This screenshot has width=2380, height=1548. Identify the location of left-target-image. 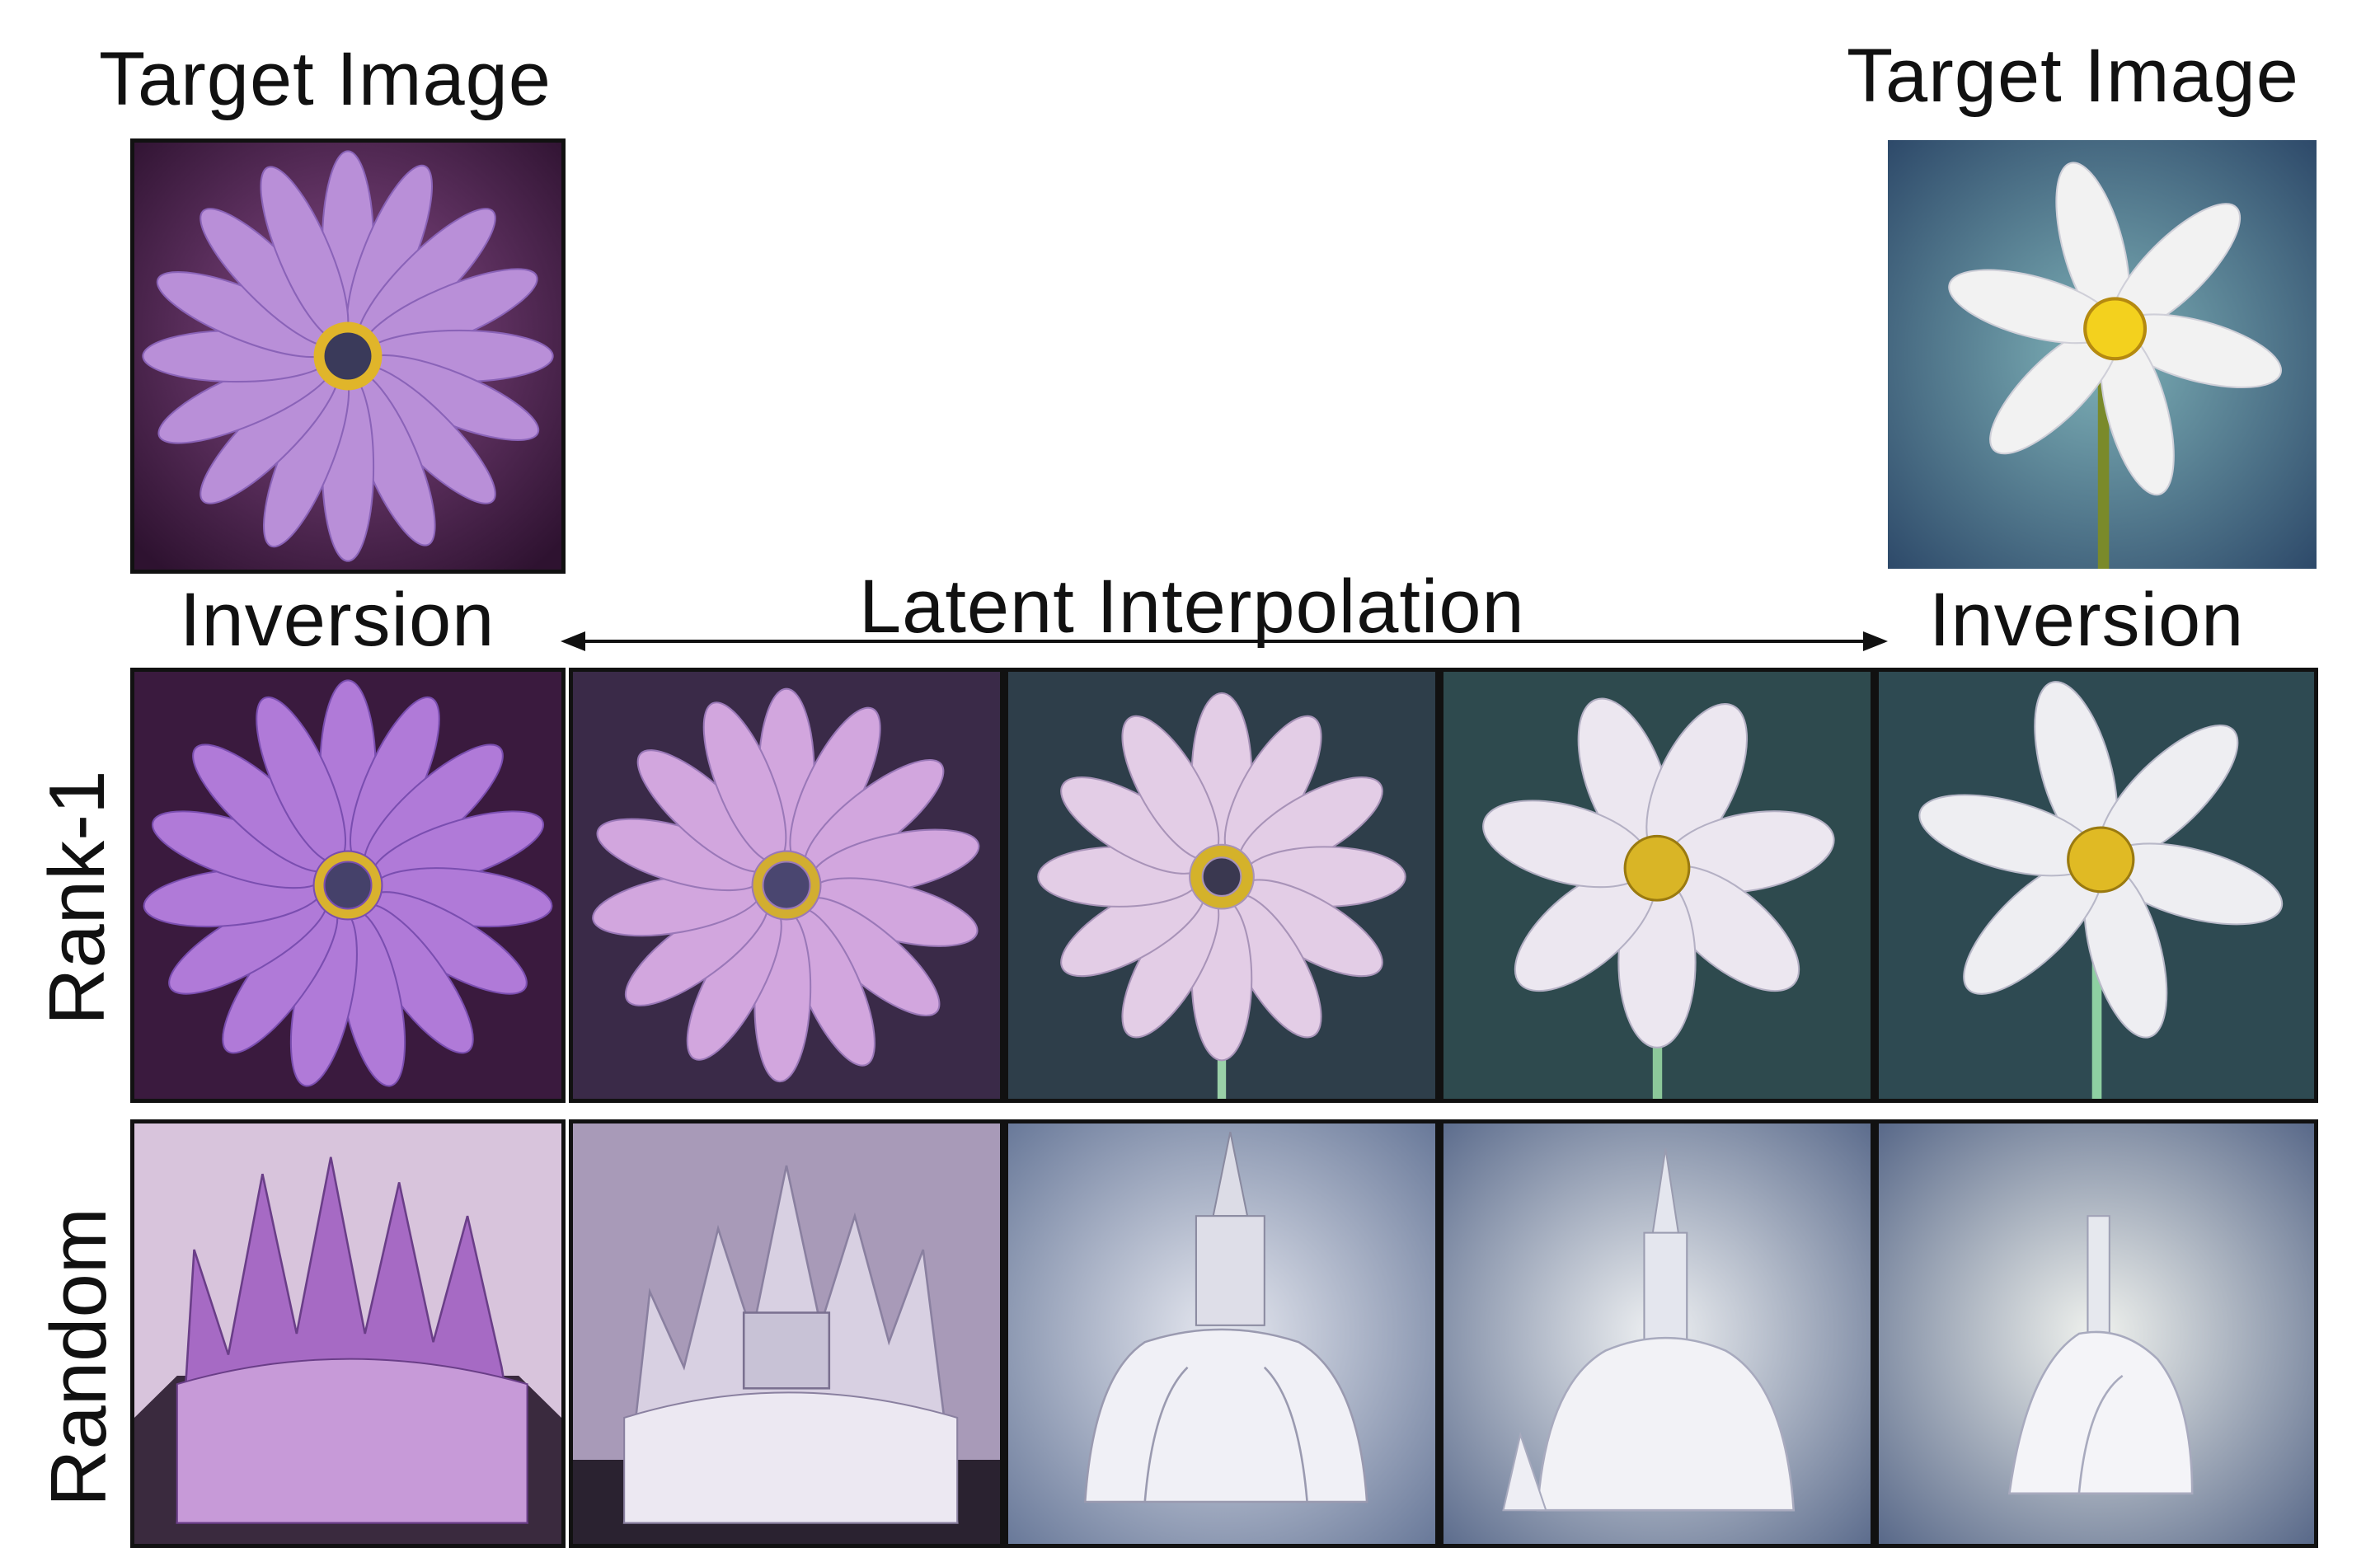
(348, 356).